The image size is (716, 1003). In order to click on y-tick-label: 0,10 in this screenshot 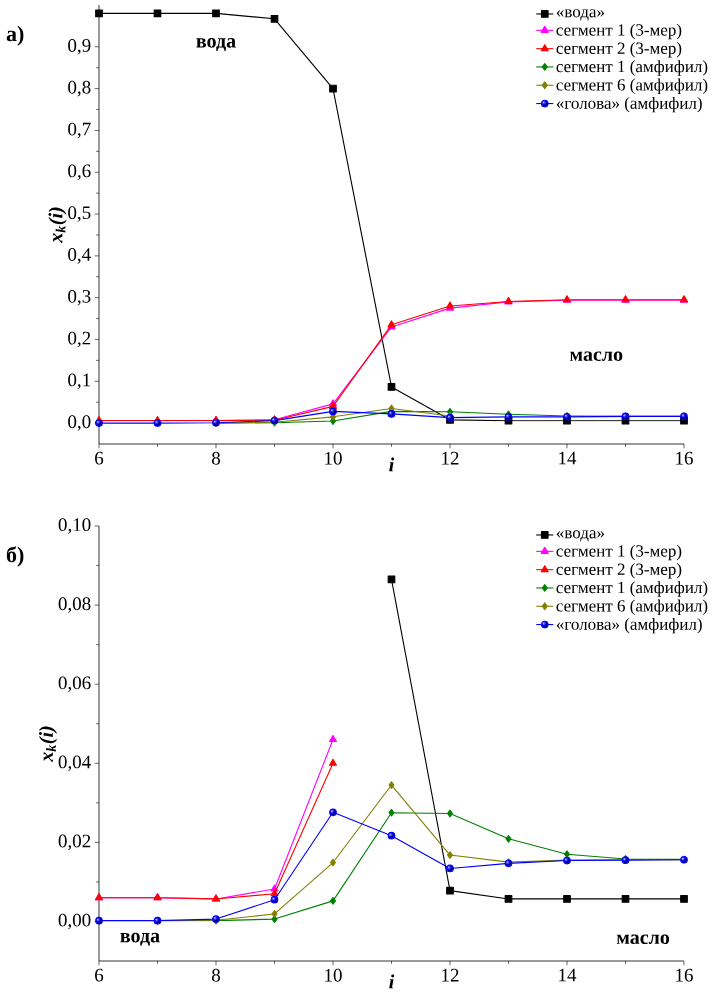, I will do `click(74, 526)`.